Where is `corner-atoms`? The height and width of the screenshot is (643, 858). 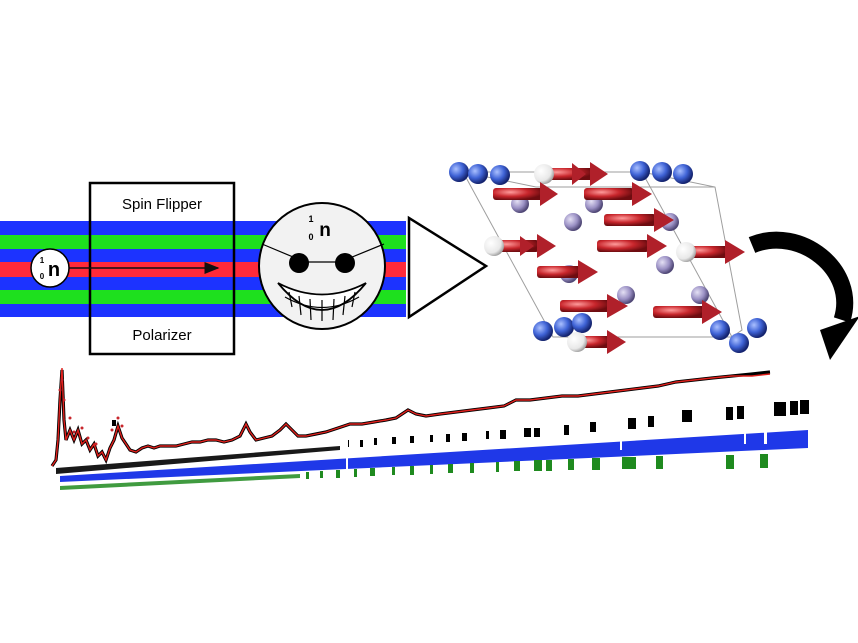 corner-atoms is located at coordinates (608, 257).